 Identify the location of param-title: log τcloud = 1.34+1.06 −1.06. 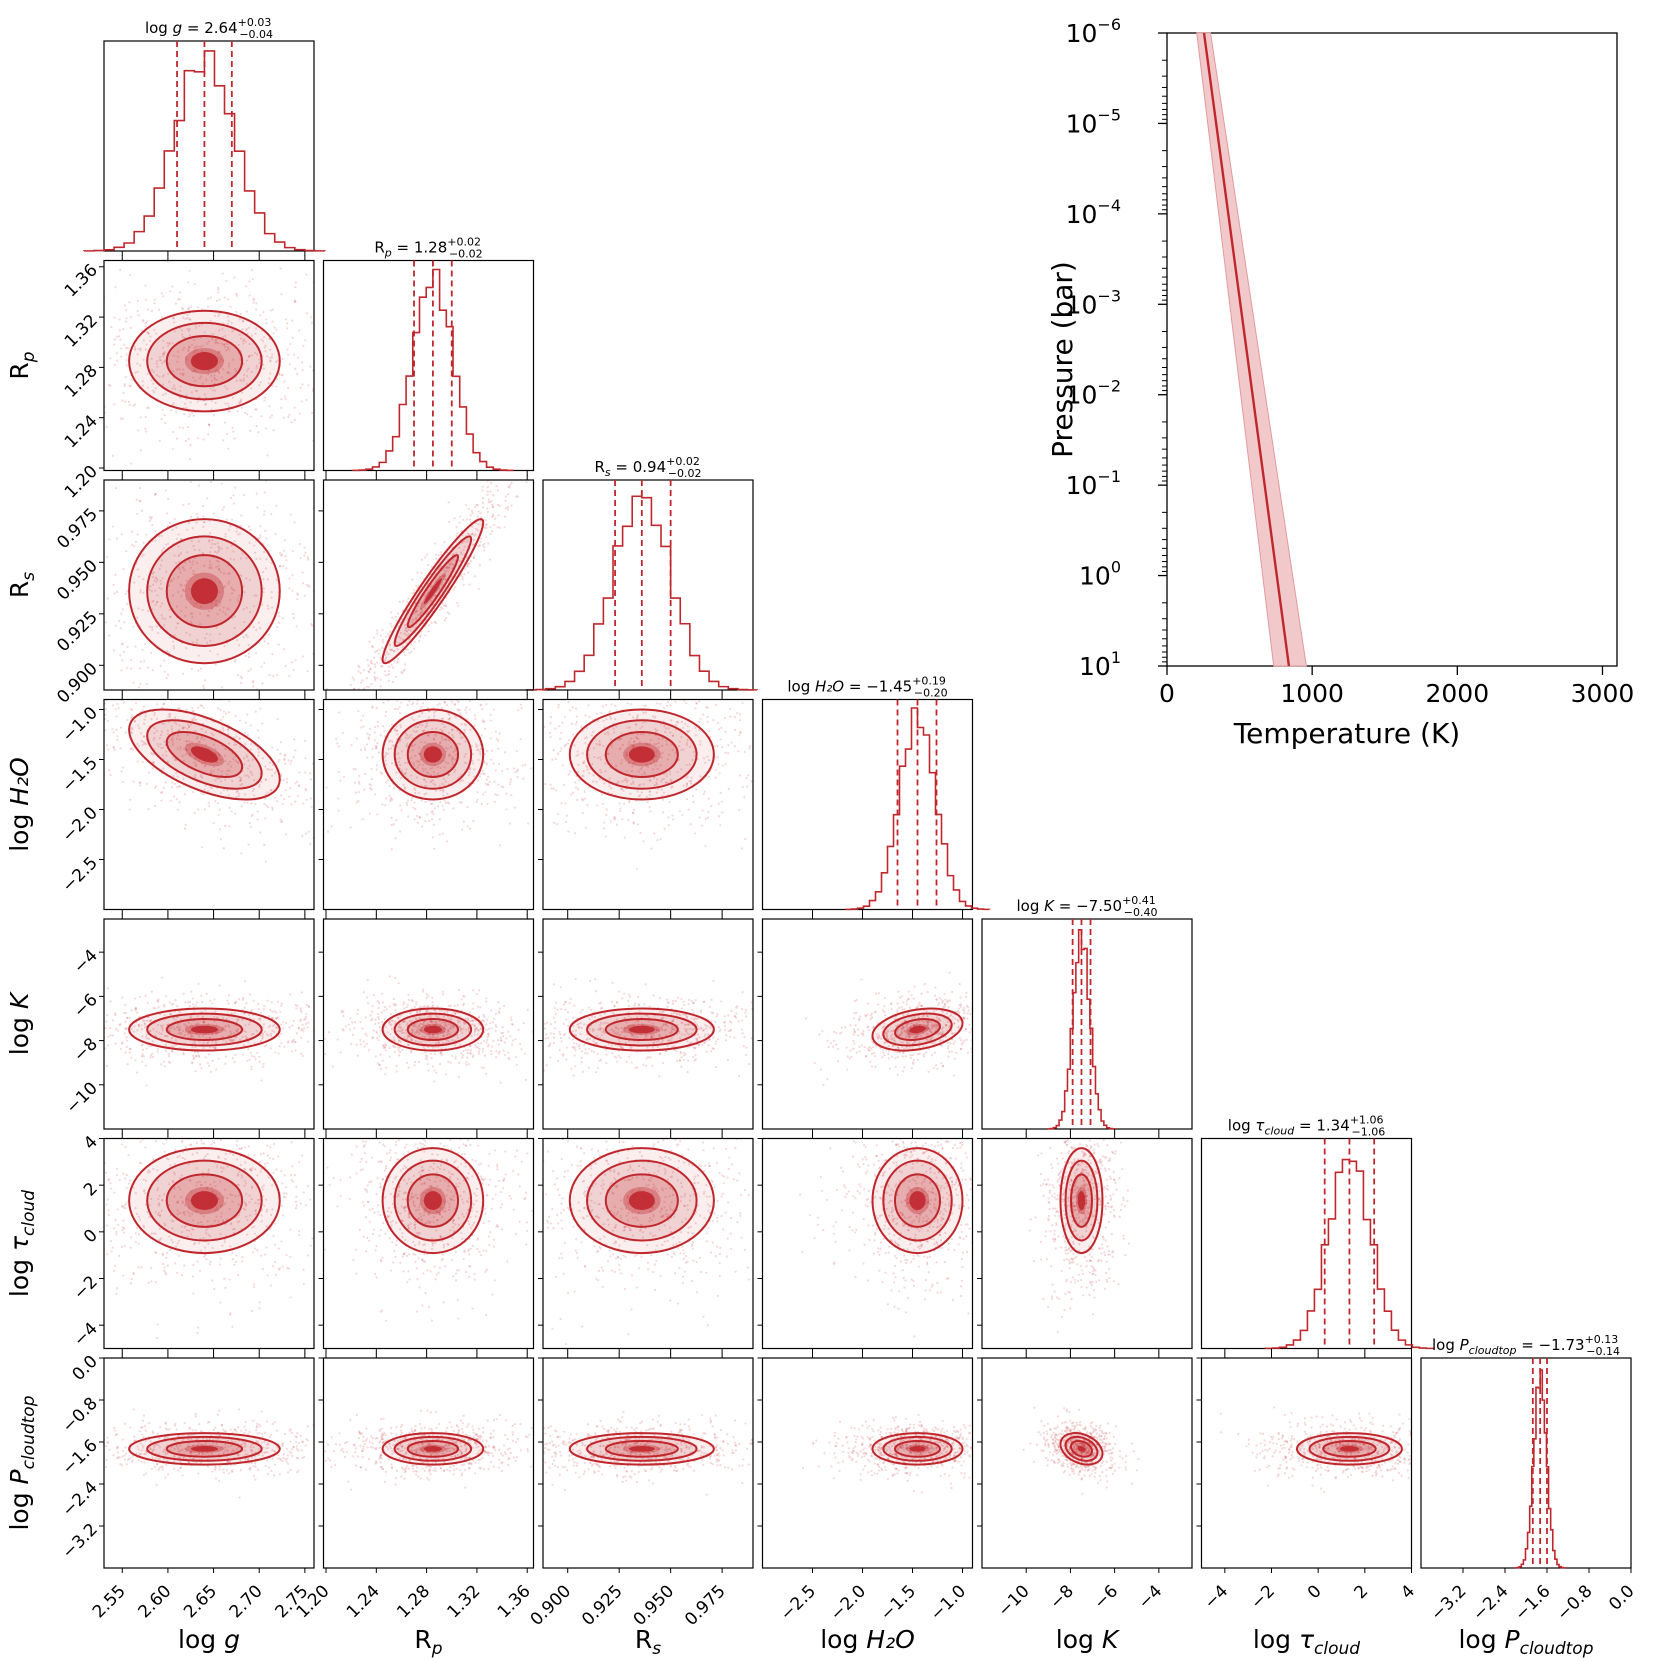
(1306, 1126).